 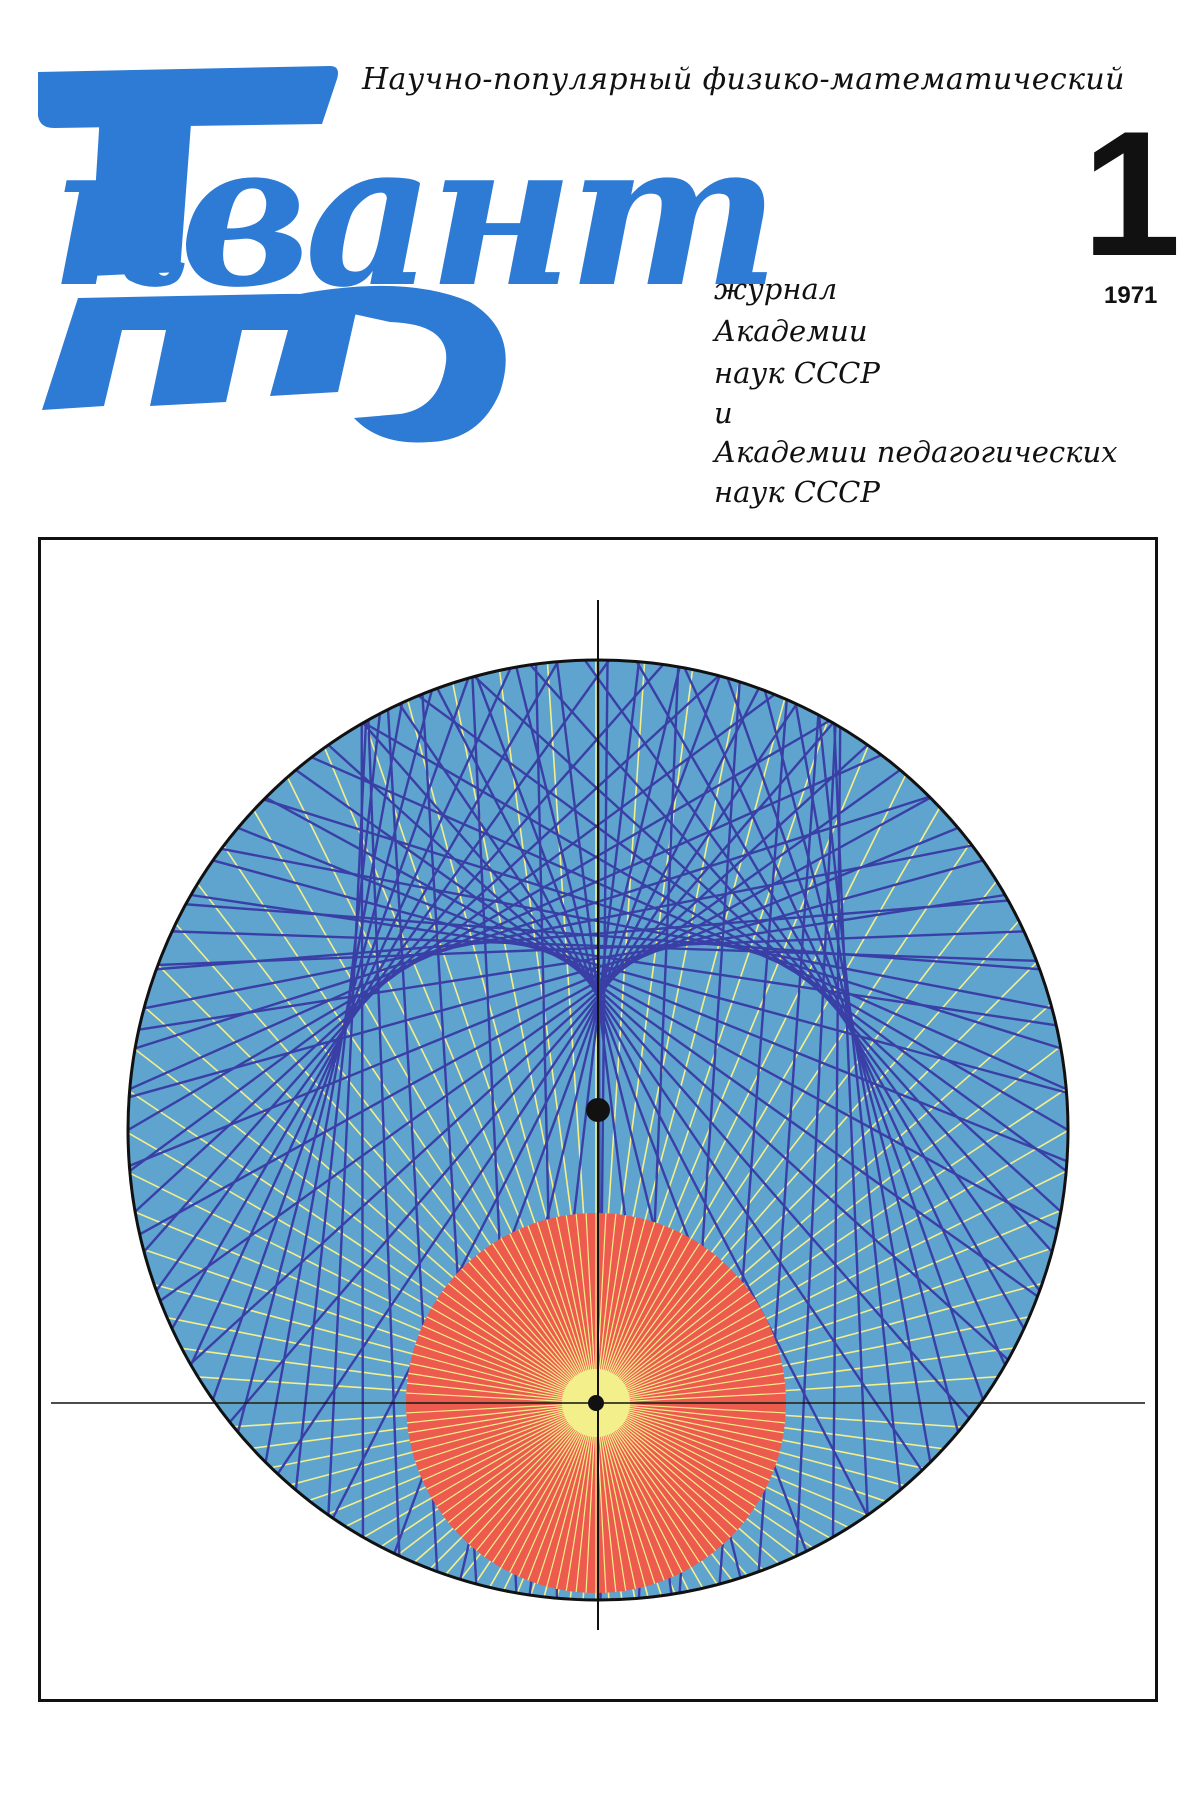 I want to click on publisher-line-5: Академии педагогических, so click(x=916, y=452).